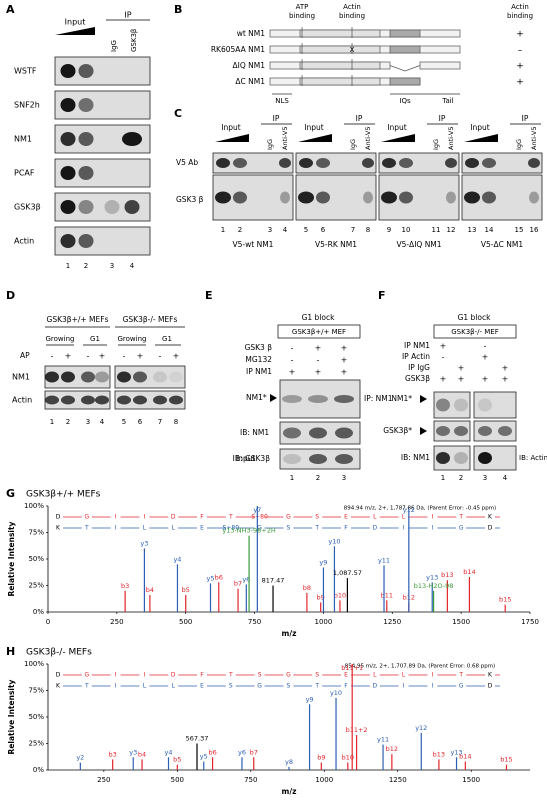  Describe the element at coordinates (177, 559) in the screenshot. I see `peak-label: y4` at that location.